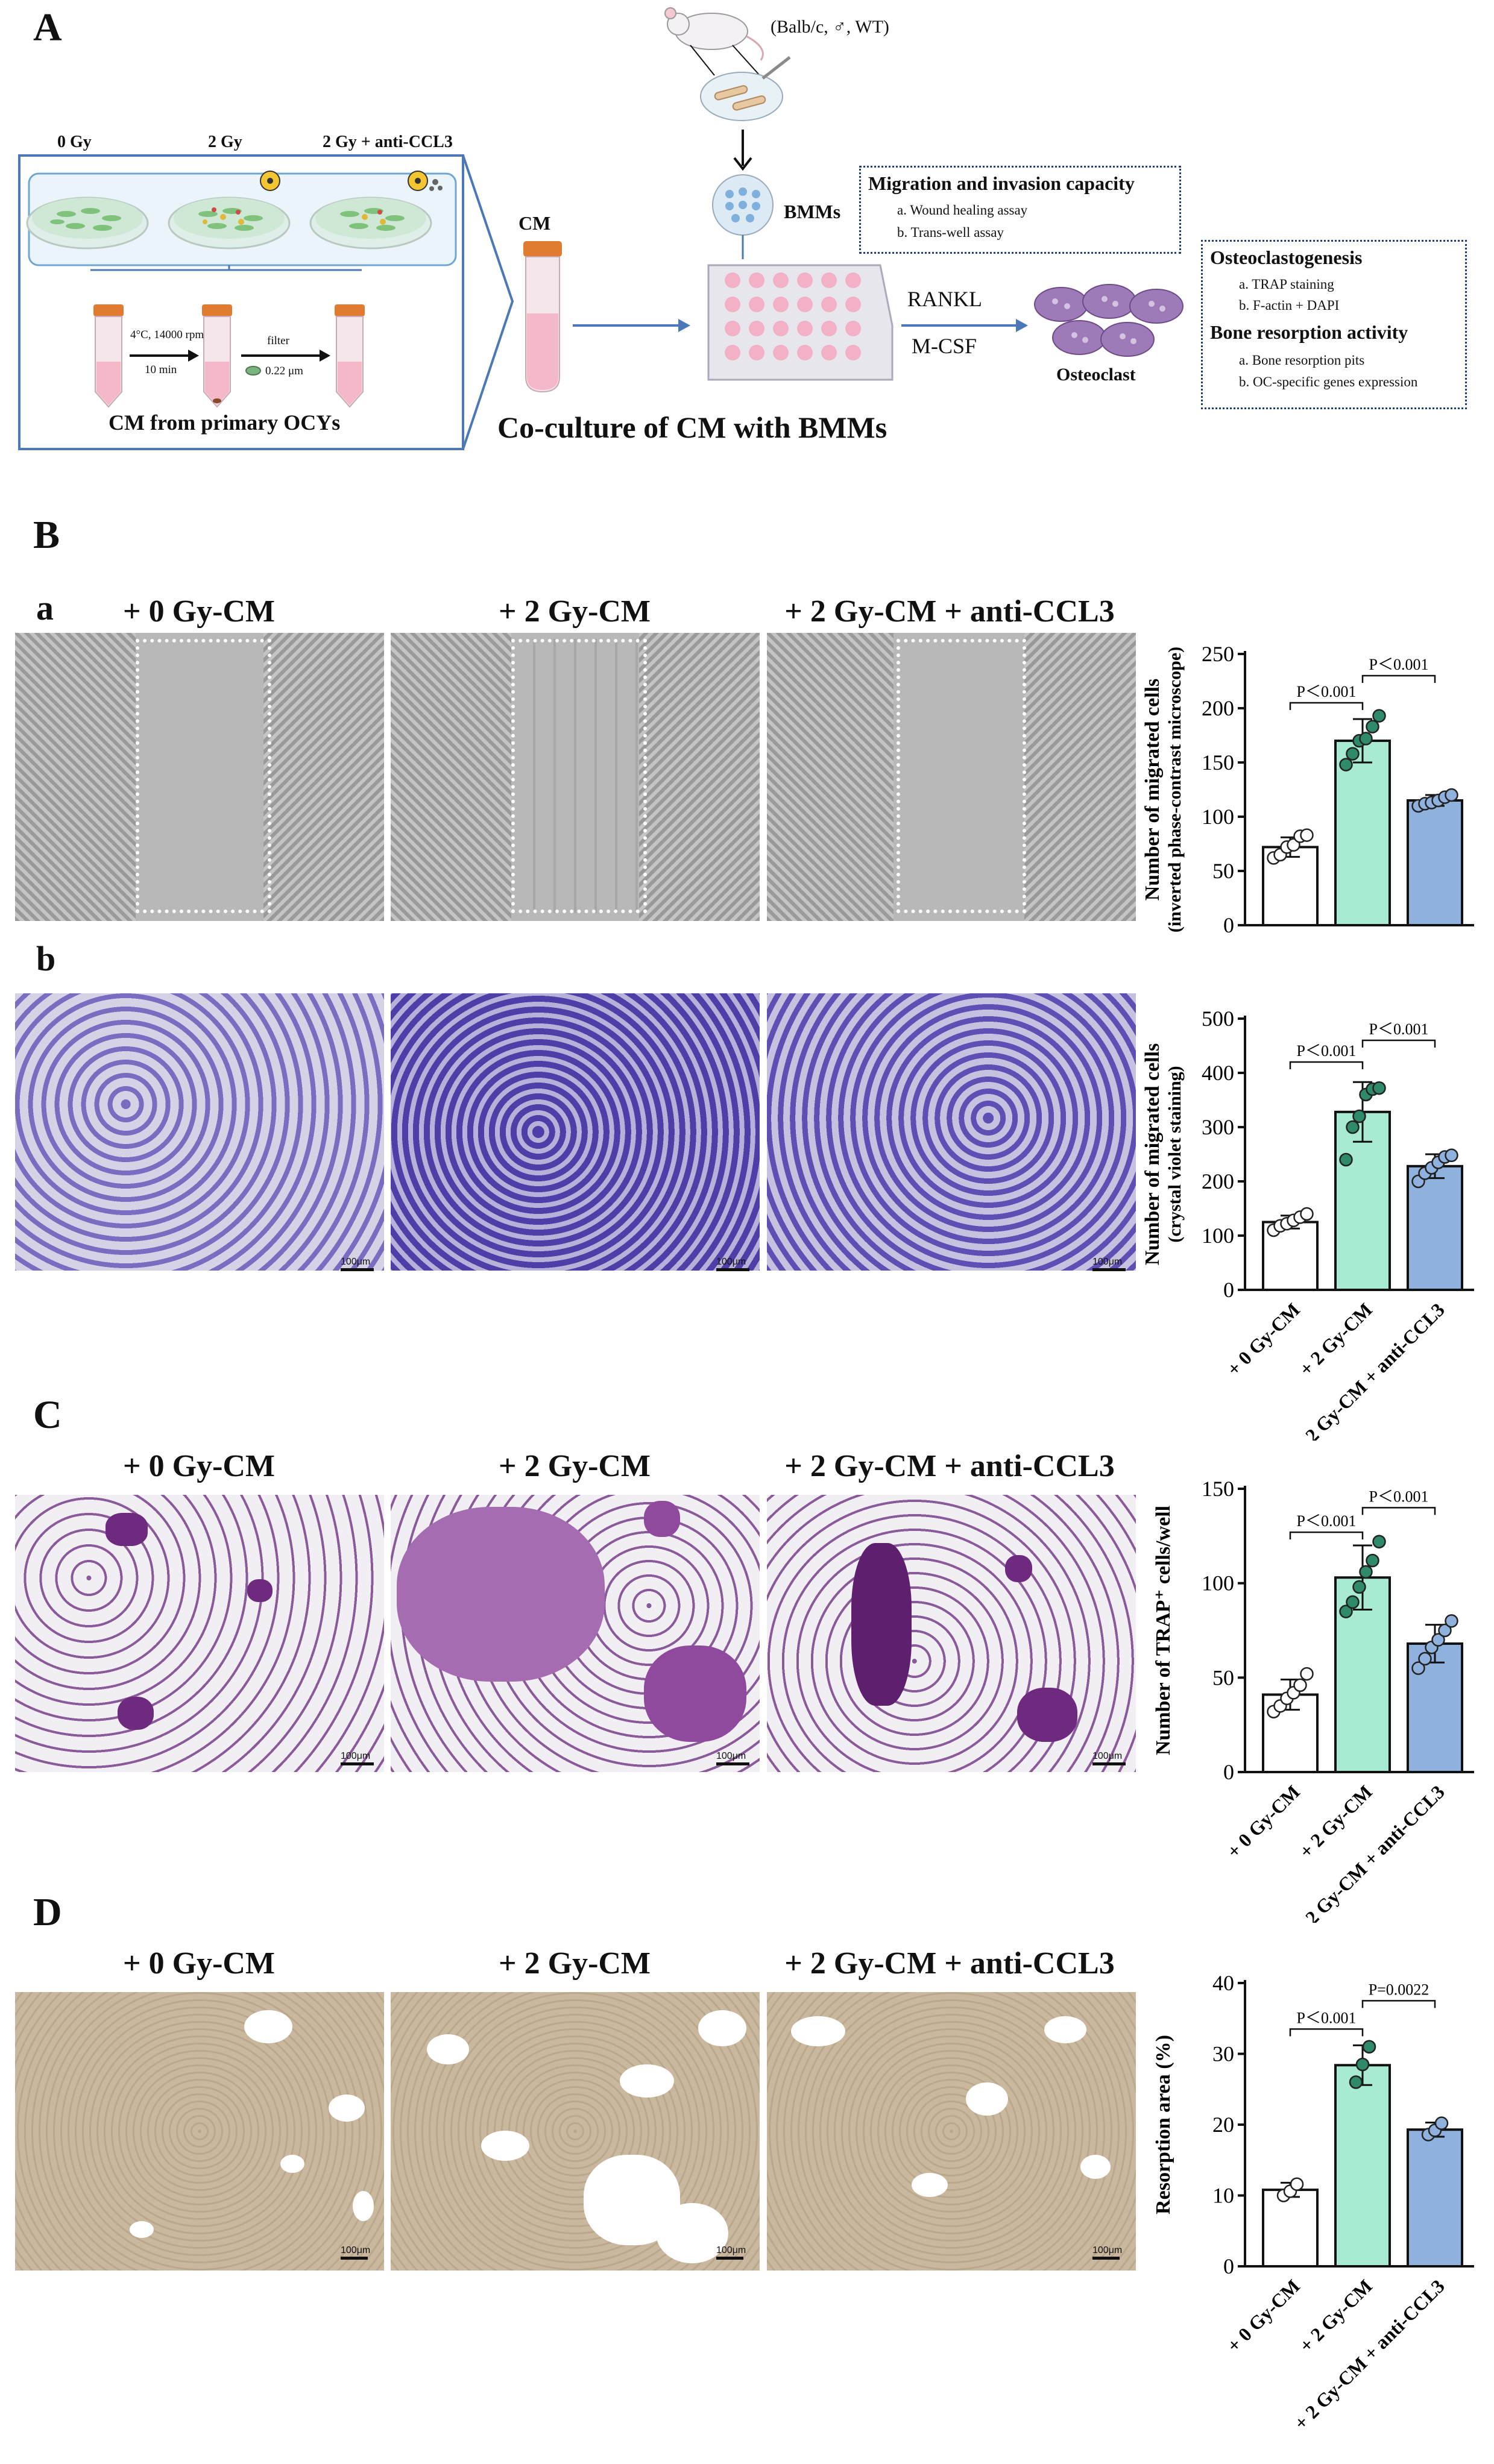 The width and height of the screenshot is (1494, 2464). Describe the element at coordinates (1223, 2125) in the screenshot. I see `y-tick-label: 20` at that location.